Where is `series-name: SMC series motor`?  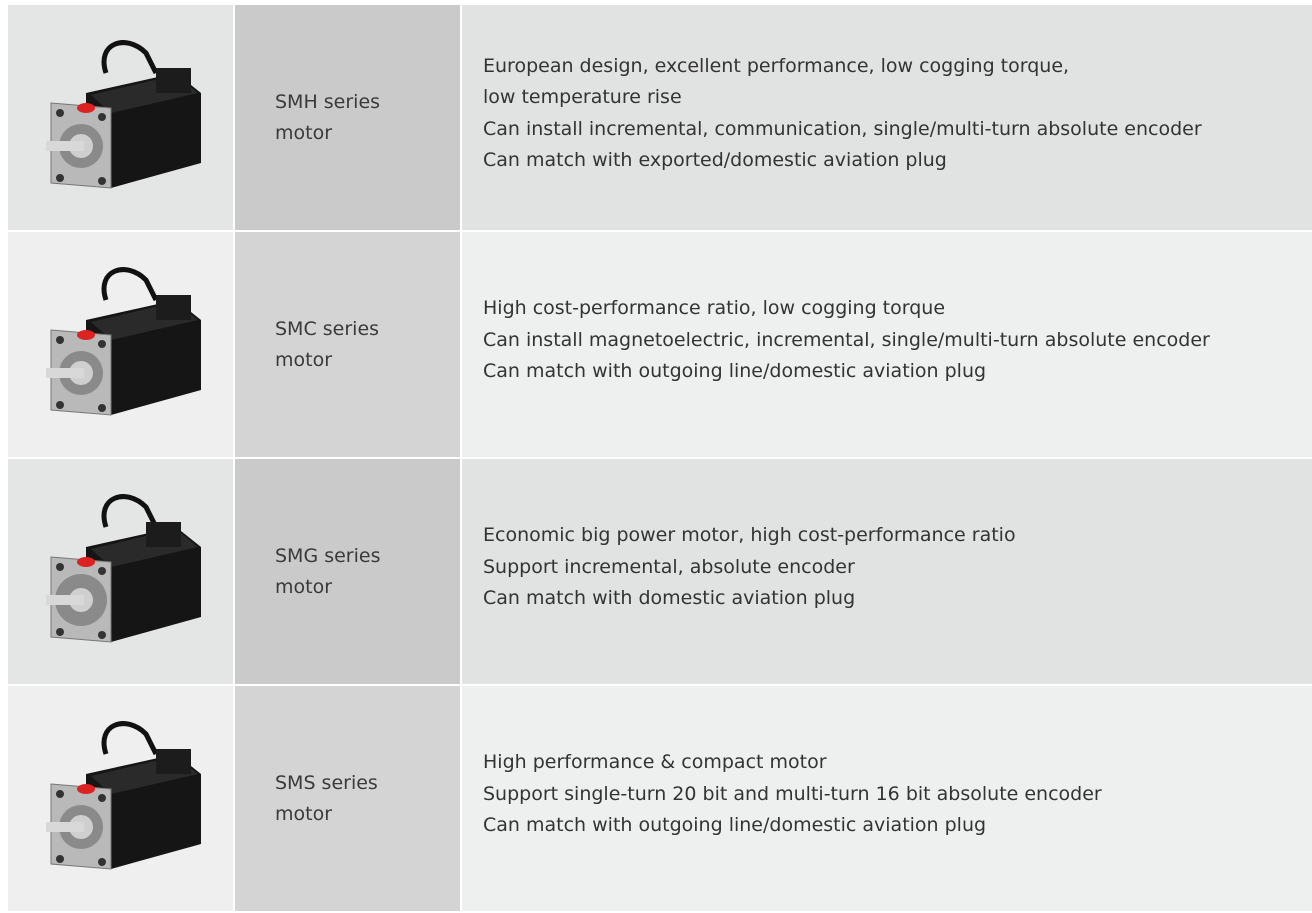 series-name: SMC series motor is located at coordinates (327, 344).